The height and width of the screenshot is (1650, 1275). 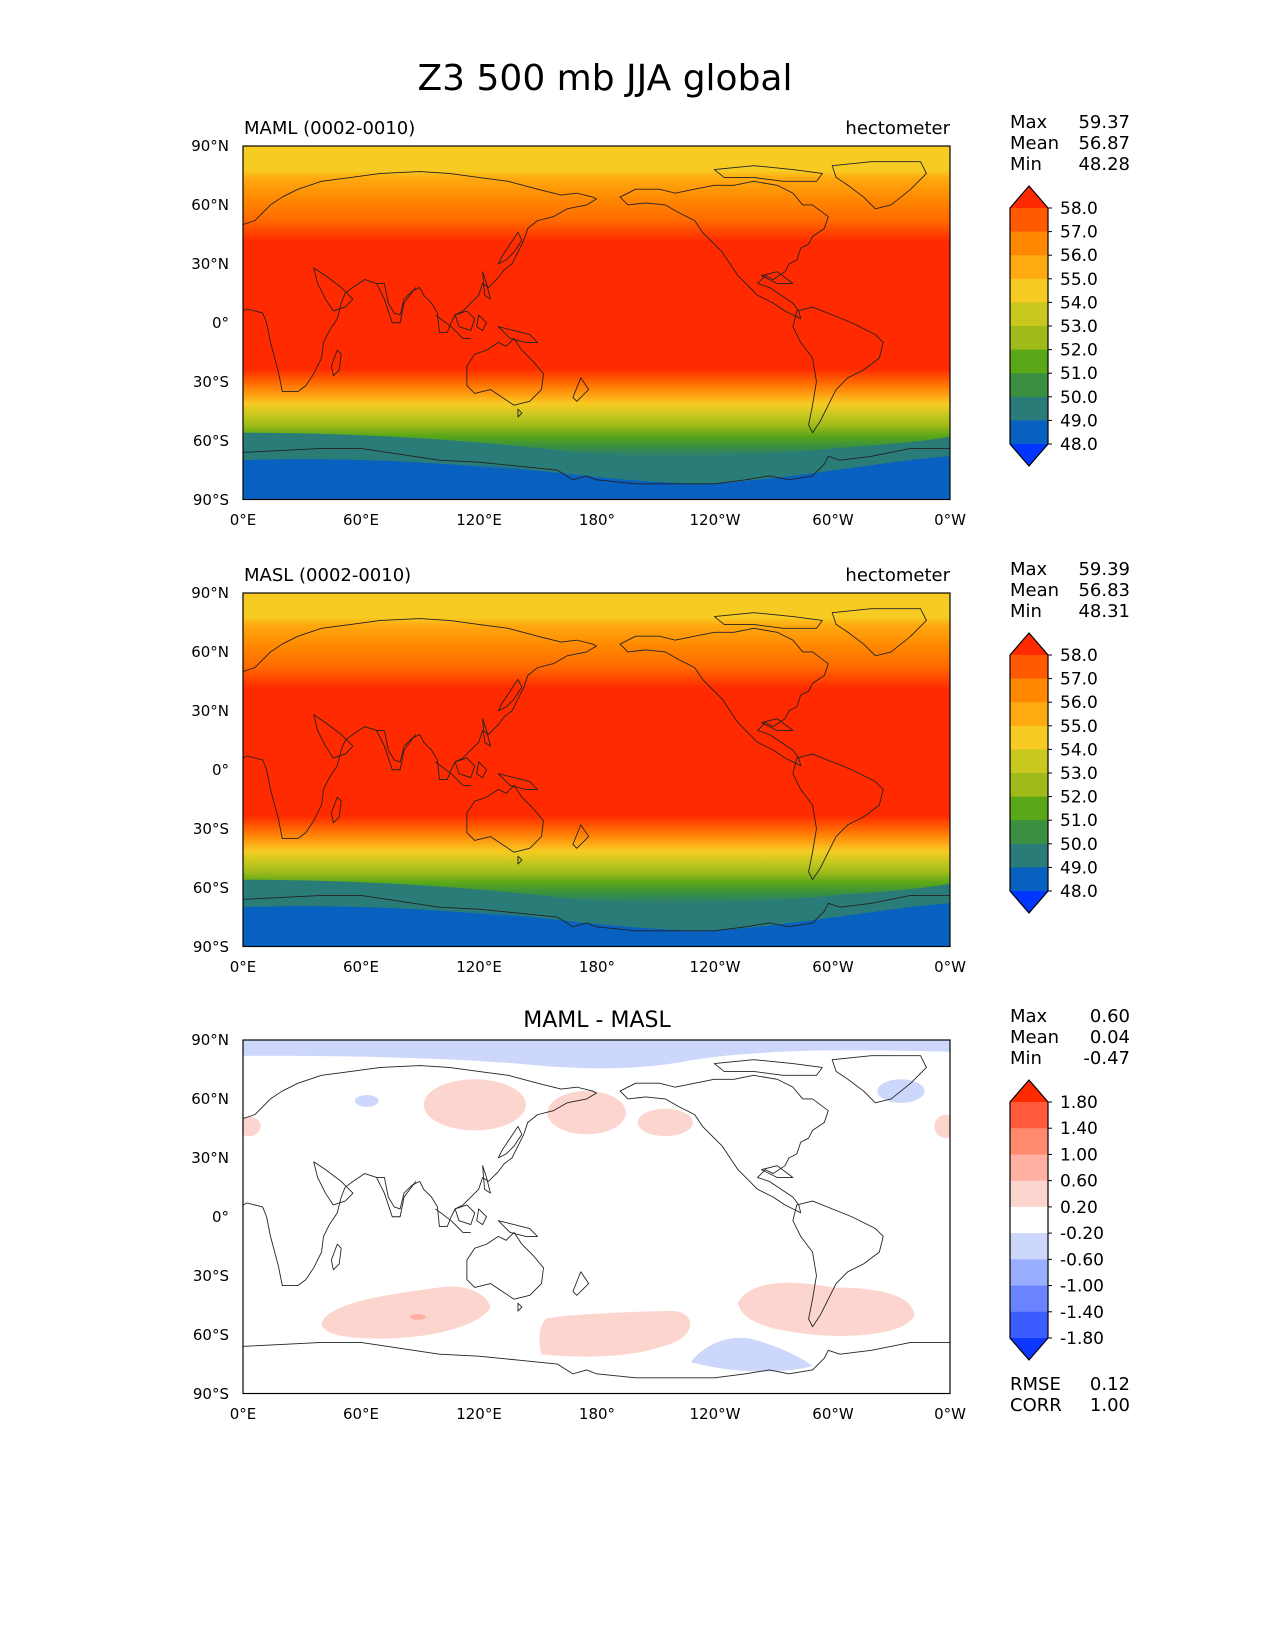 I want to click on figure-title: Z3 500 mb JJA global, so click(x=605, y=78).